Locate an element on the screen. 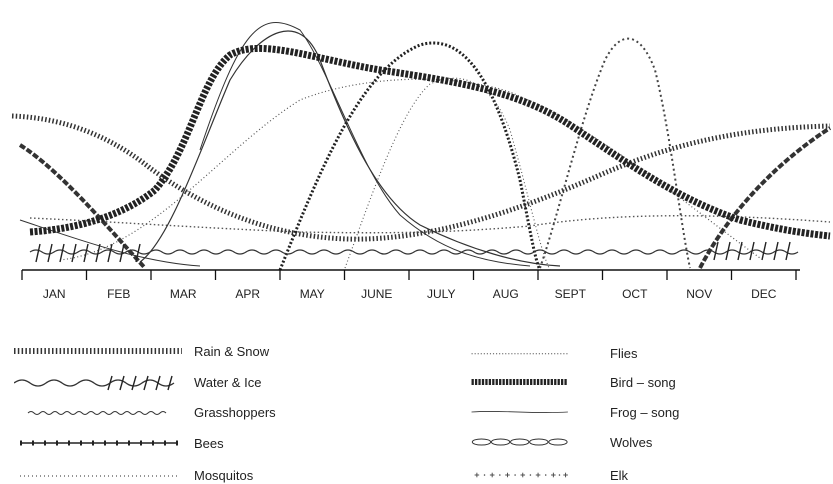 Image resolution: width=833 pixels, height=484 pixels. month-label: AUG is located at coordinates (506, 293).